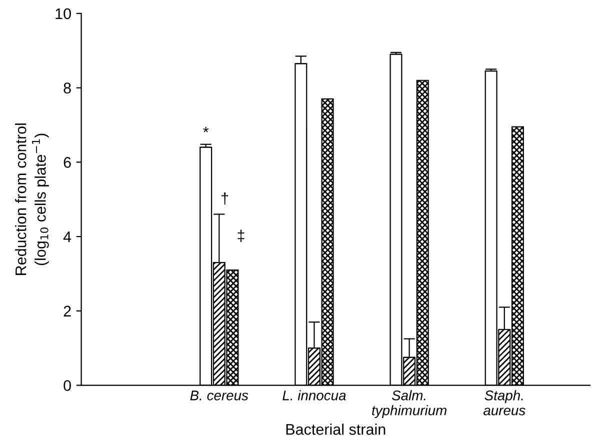  What do you see at coordinates (32, 199) in the screenshot?
I see `y-axis-title: Reduction from control (log$_{10}$ cells plate$^{−1}$)` at bounding box center [32, 199].